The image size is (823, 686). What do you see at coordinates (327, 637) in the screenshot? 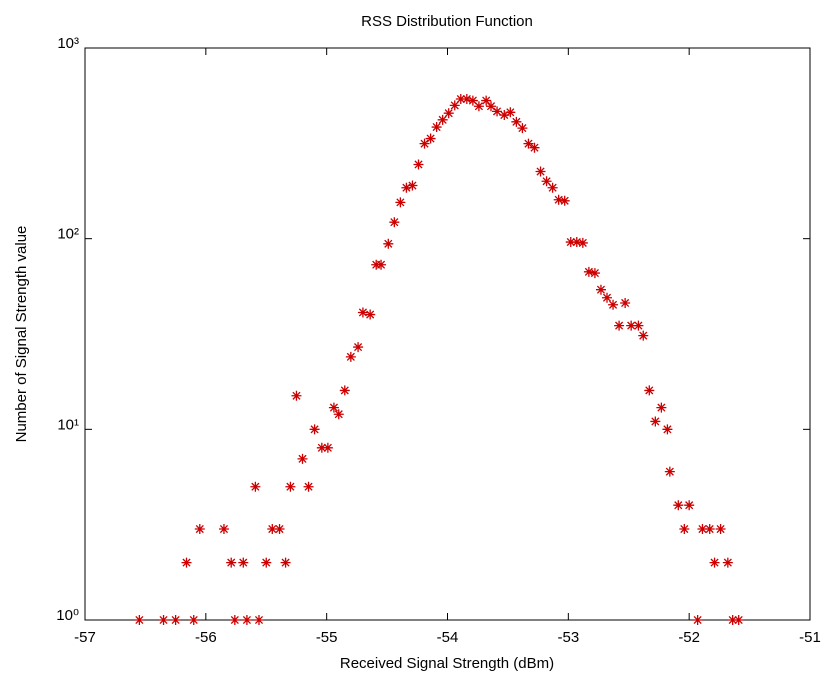
I see `x-tick-label: -55` at bounding box center [327, 637].